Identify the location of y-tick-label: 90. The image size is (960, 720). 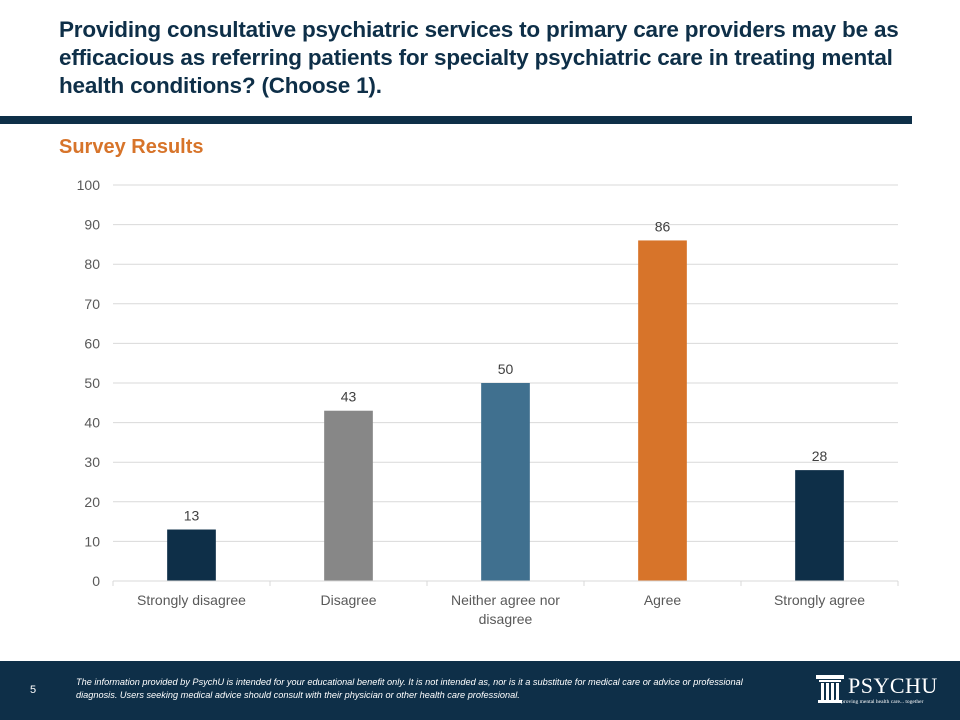
(92, 225).